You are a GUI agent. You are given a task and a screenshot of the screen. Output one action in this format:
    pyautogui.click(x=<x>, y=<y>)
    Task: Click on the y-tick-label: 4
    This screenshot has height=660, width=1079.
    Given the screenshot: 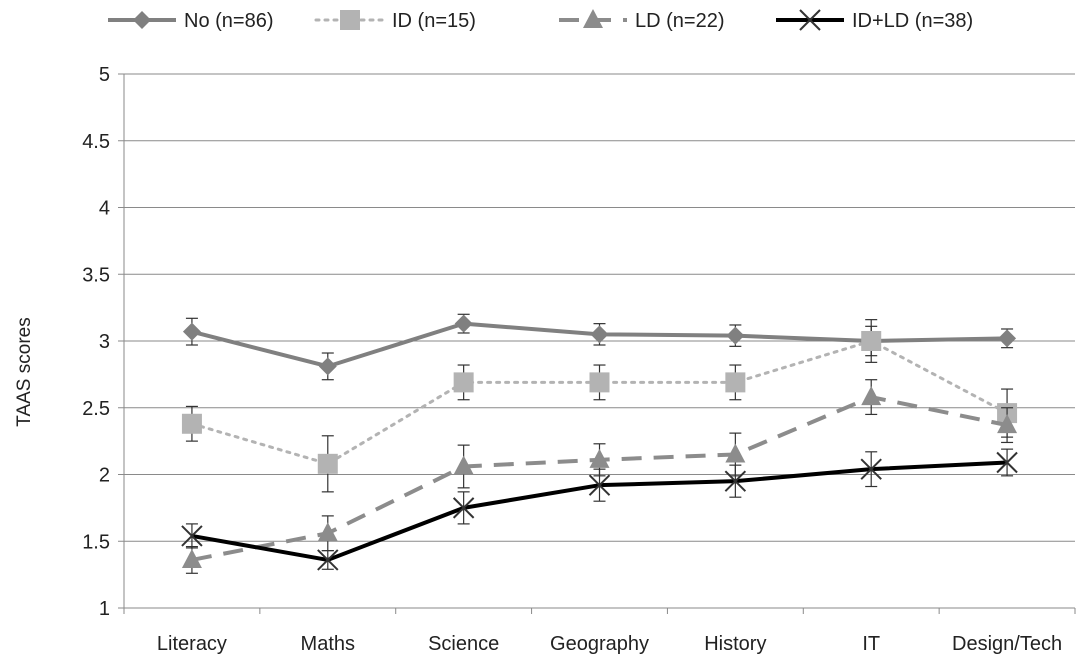 What is the action you would take?
    pyautogui.click(x=104, y=209)
    